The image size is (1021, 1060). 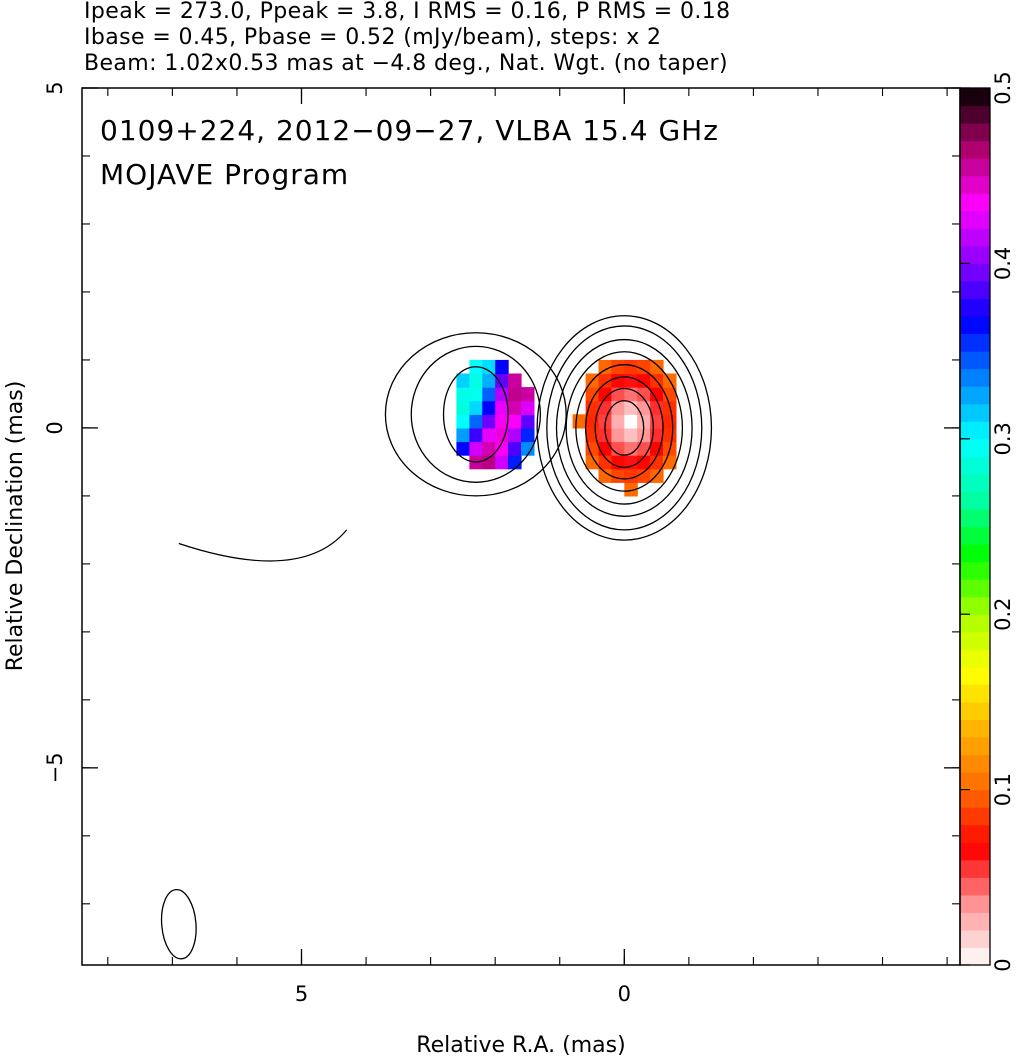 I want to click on evpa-vector-layer, so click(x=178, y=924).